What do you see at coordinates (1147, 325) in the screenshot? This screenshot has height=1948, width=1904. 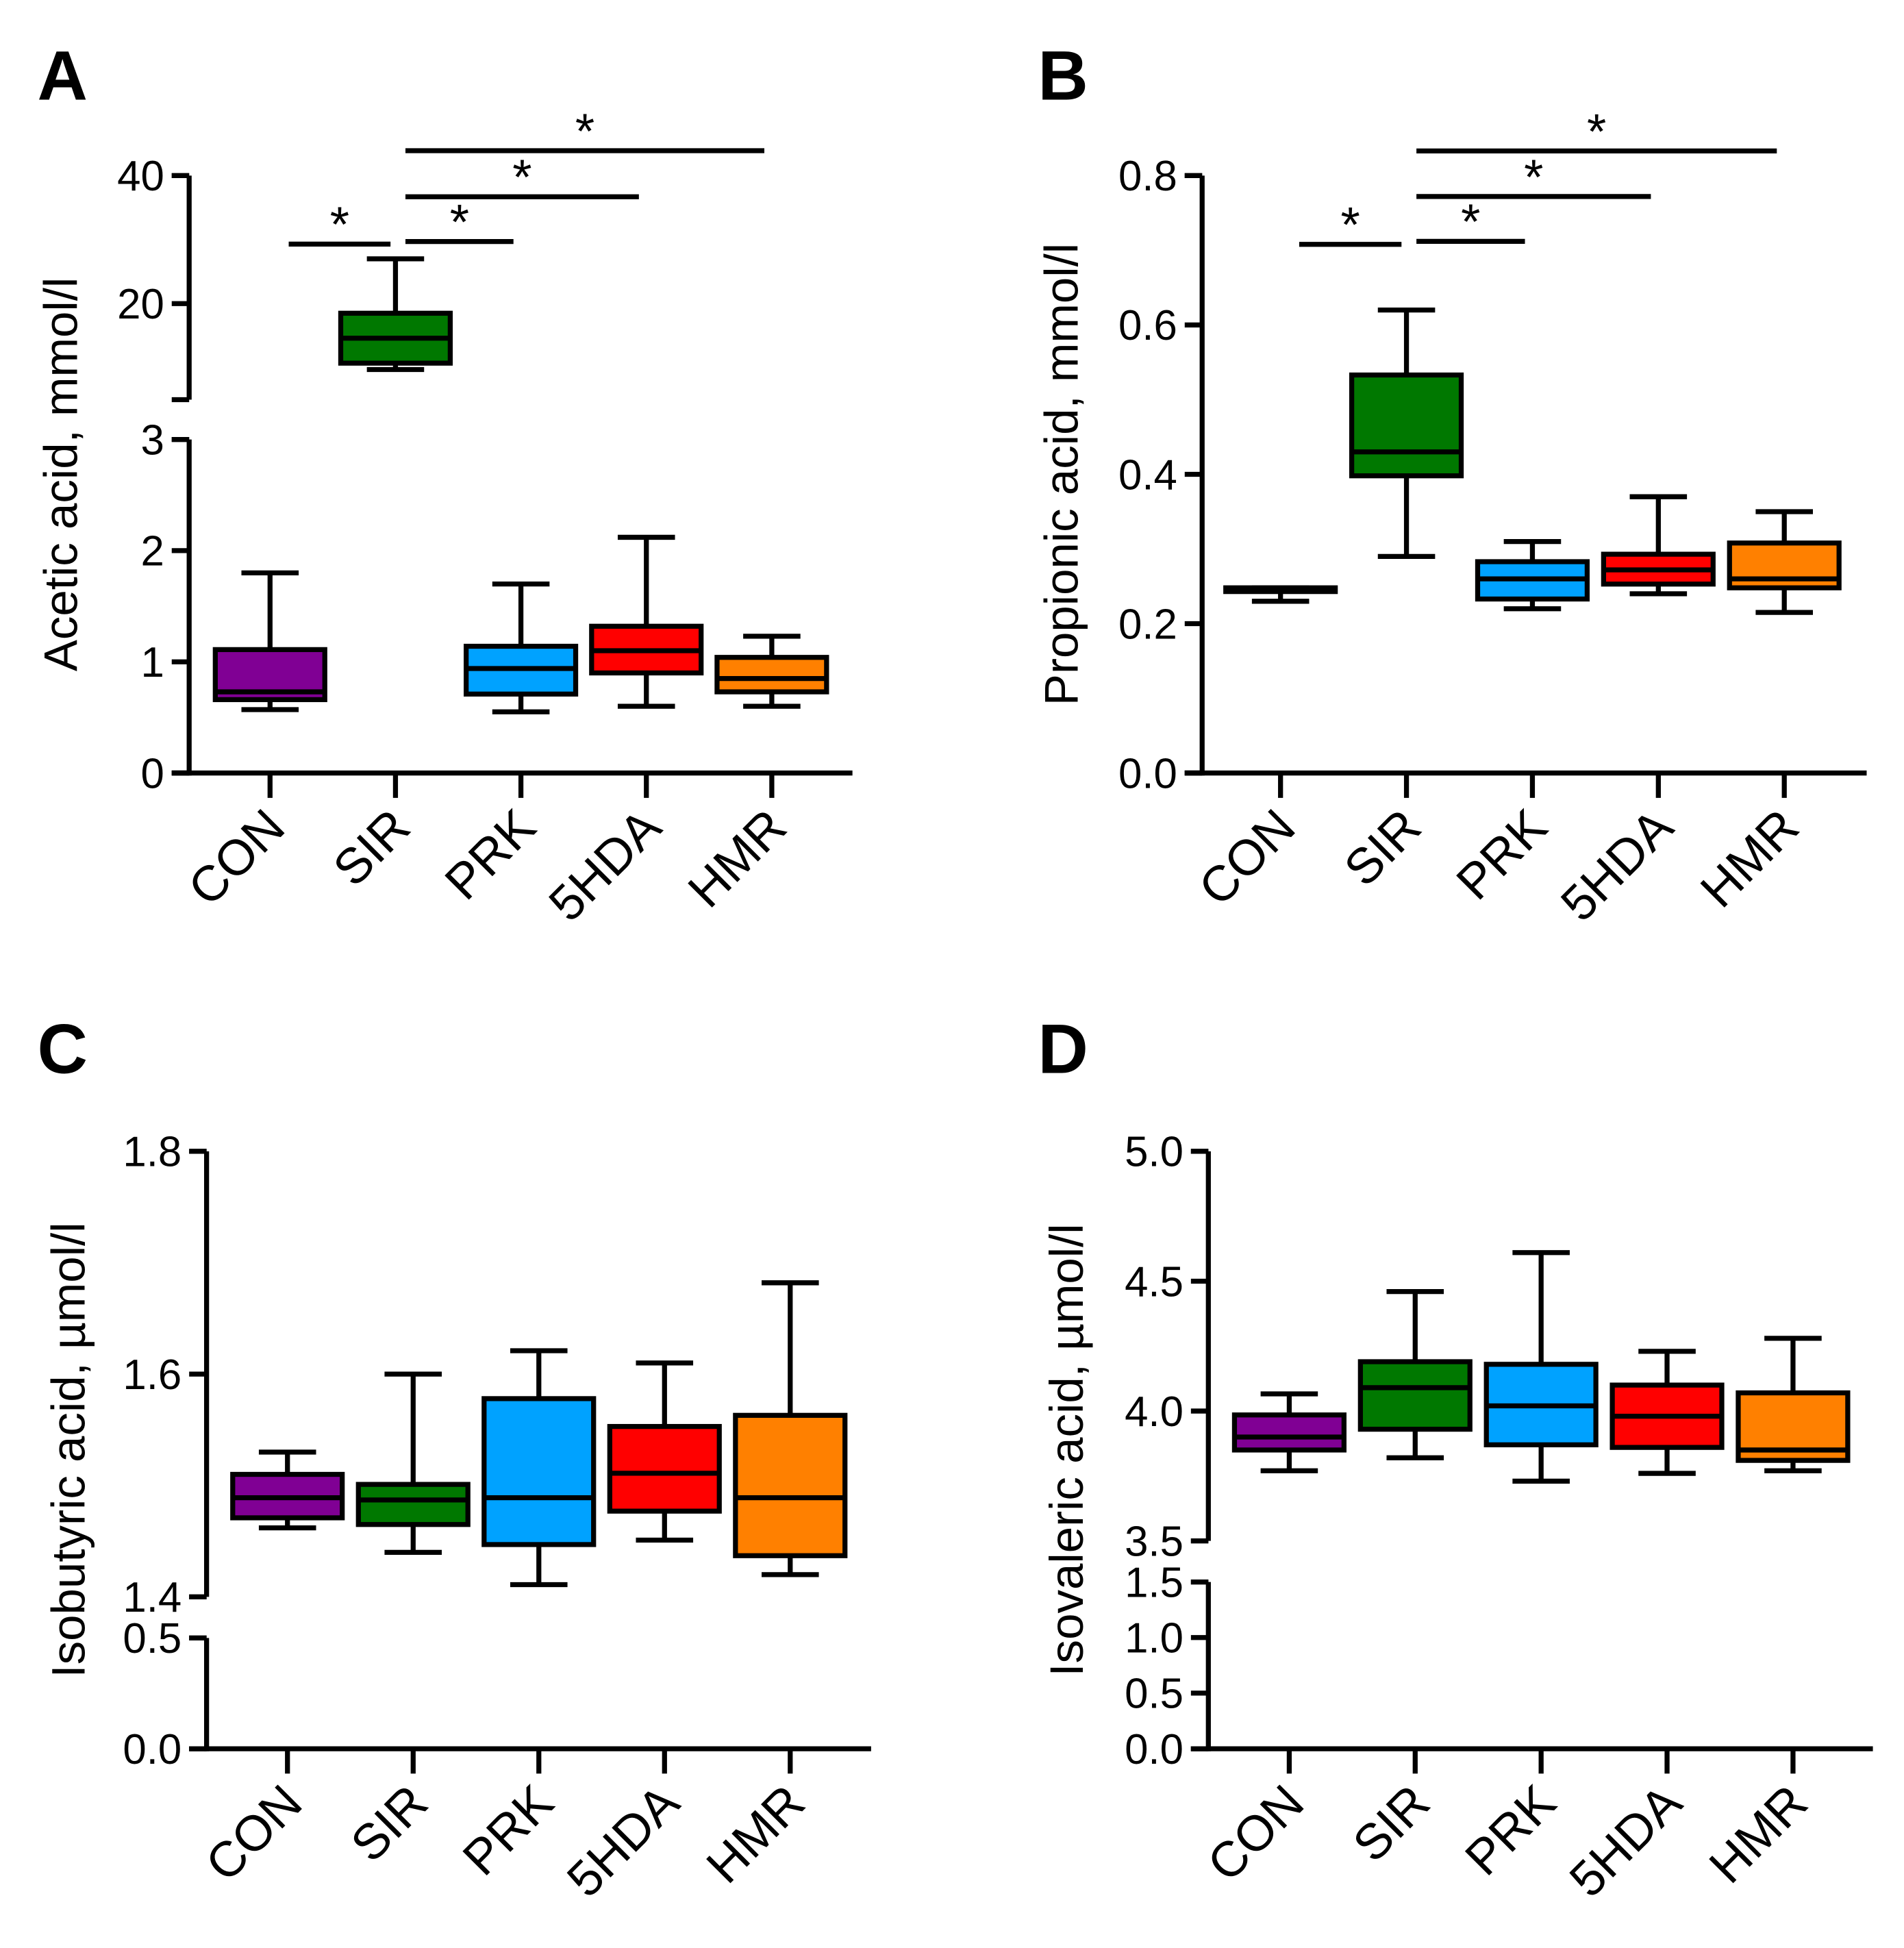 I see `y-tick-label: 0.6` at bounding box center [1147, 325].